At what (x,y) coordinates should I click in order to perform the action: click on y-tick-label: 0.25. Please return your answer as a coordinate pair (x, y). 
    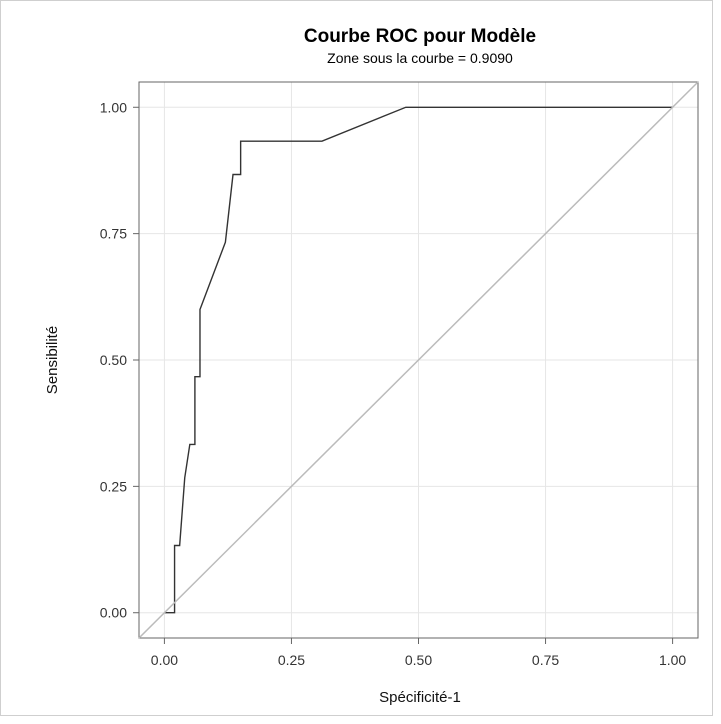
    Looking at the image, I should click on (113, 486).